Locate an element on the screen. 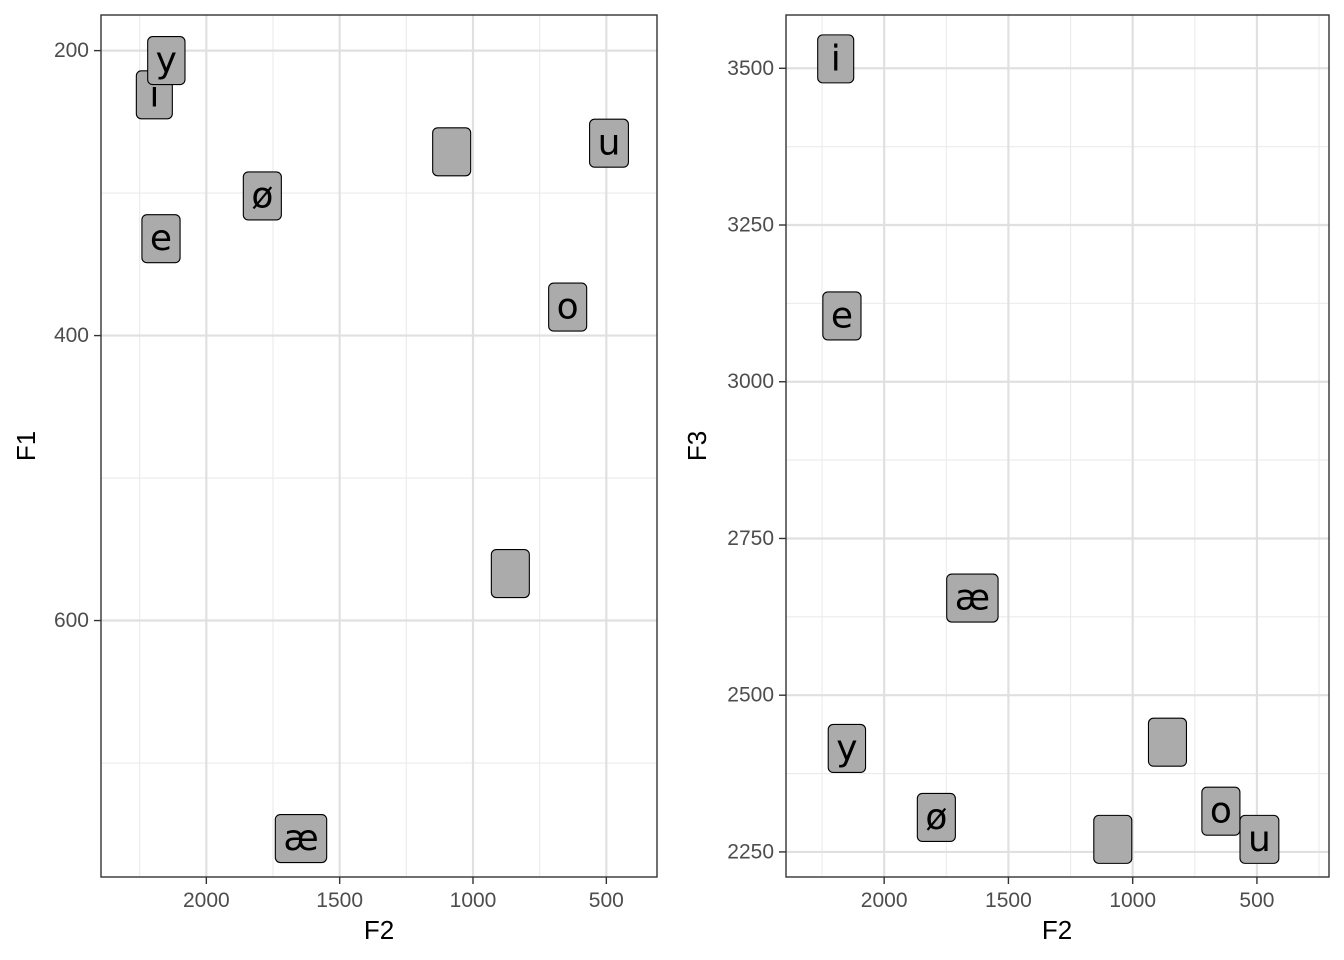 The width and height of the screenshot is (1344, 960). point-label: i is located at coordinates (836, 59).